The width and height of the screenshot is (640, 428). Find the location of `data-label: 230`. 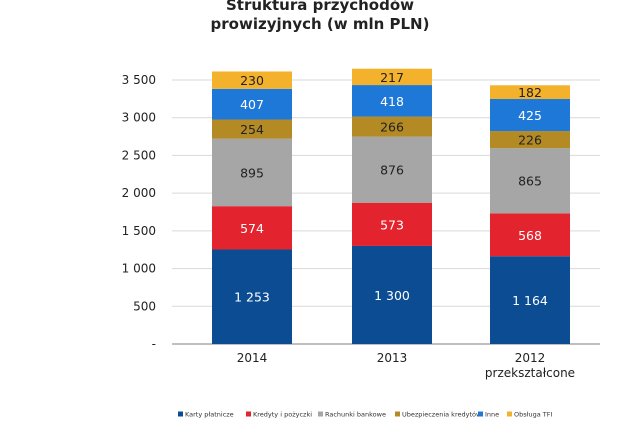

data-label: 230 is located at coordinates (252, 80).